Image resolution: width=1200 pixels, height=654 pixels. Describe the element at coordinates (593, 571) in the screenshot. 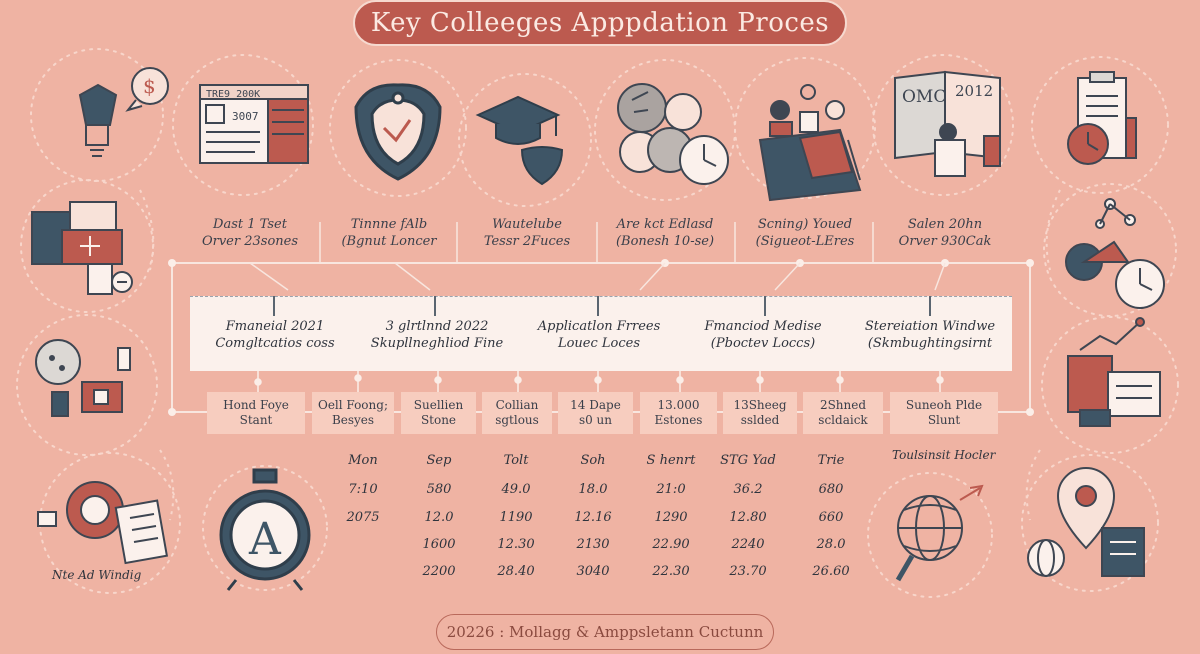

I see `table-cell: 3040` at that location.